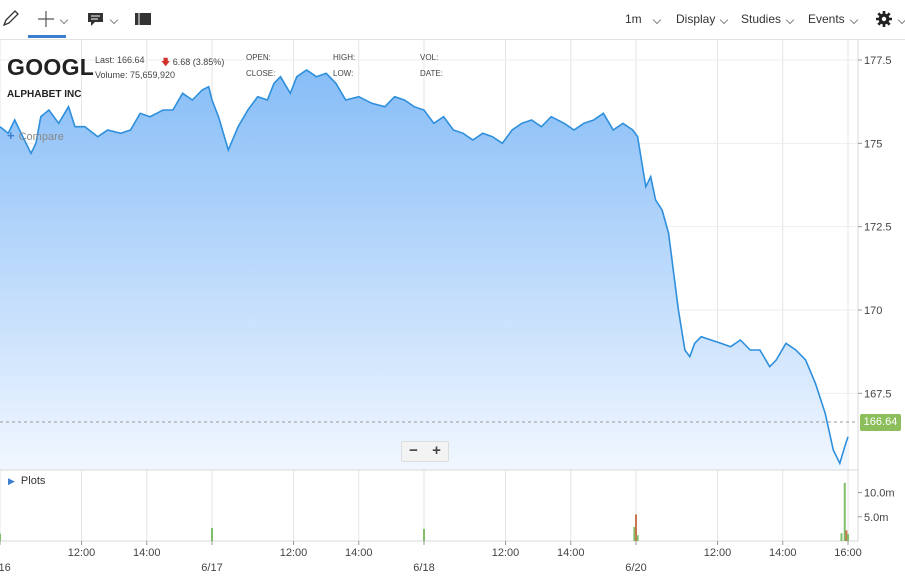 The width and height of the screenshot is (905, 576). Describe the element at coordinates (5, 568) in the screenshot. I see `x-tick-label: 6/16` at that location.